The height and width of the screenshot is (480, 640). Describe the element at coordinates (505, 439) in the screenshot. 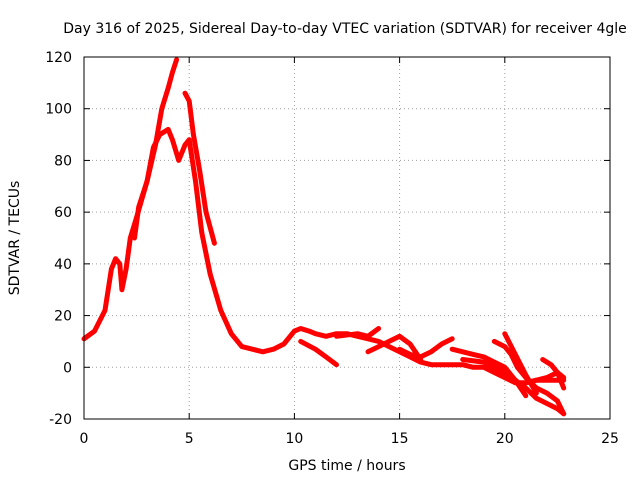

I see `x-tick-label: 20` at that location.